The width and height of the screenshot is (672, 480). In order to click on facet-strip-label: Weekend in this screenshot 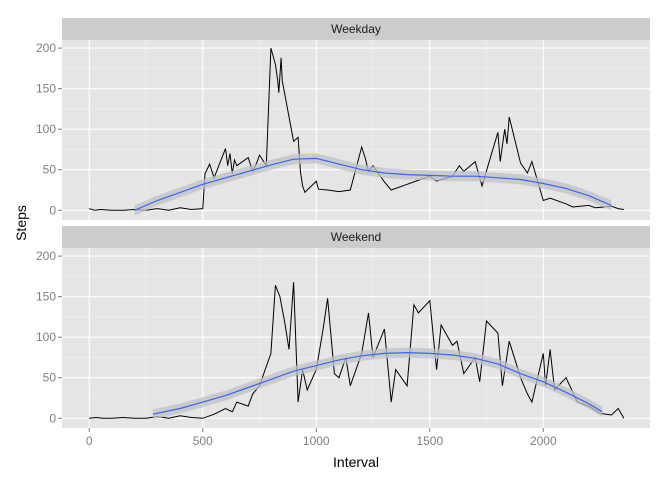, I will do `click(356, 237)`.